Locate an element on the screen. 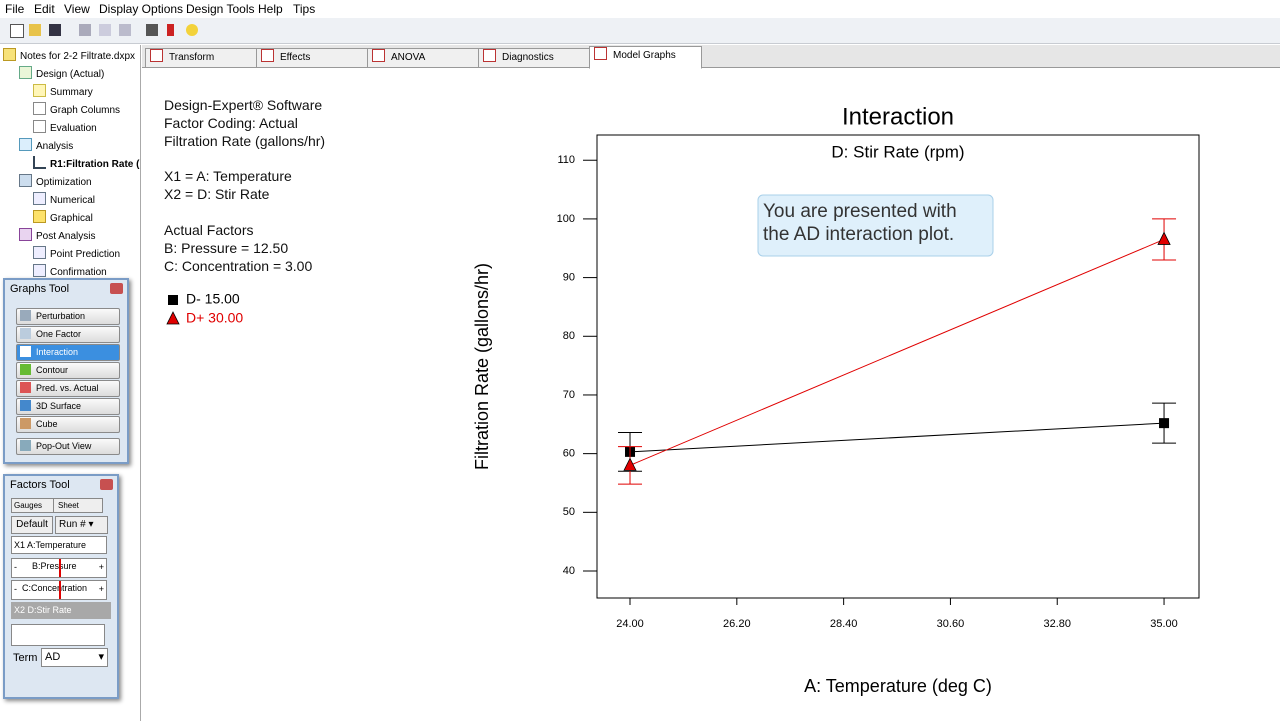 This screenshot has height=721, width=1280. legend-marker is located at coordinates (173, 318).